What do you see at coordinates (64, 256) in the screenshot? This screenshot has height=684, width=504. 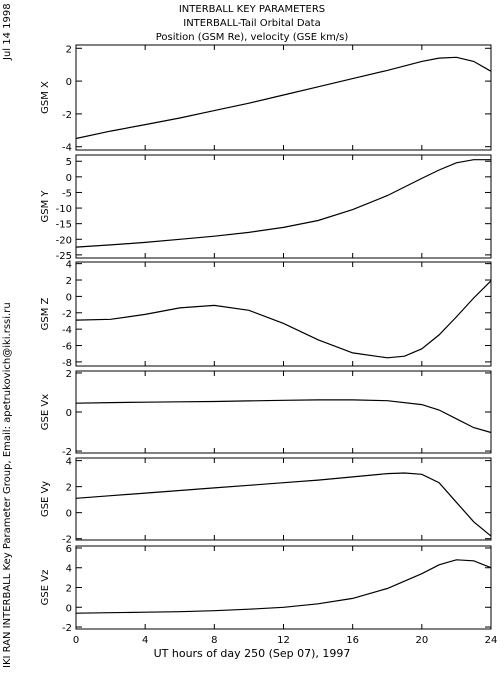 I see `y-tick-label: -25` at bounding box center [64, 256].